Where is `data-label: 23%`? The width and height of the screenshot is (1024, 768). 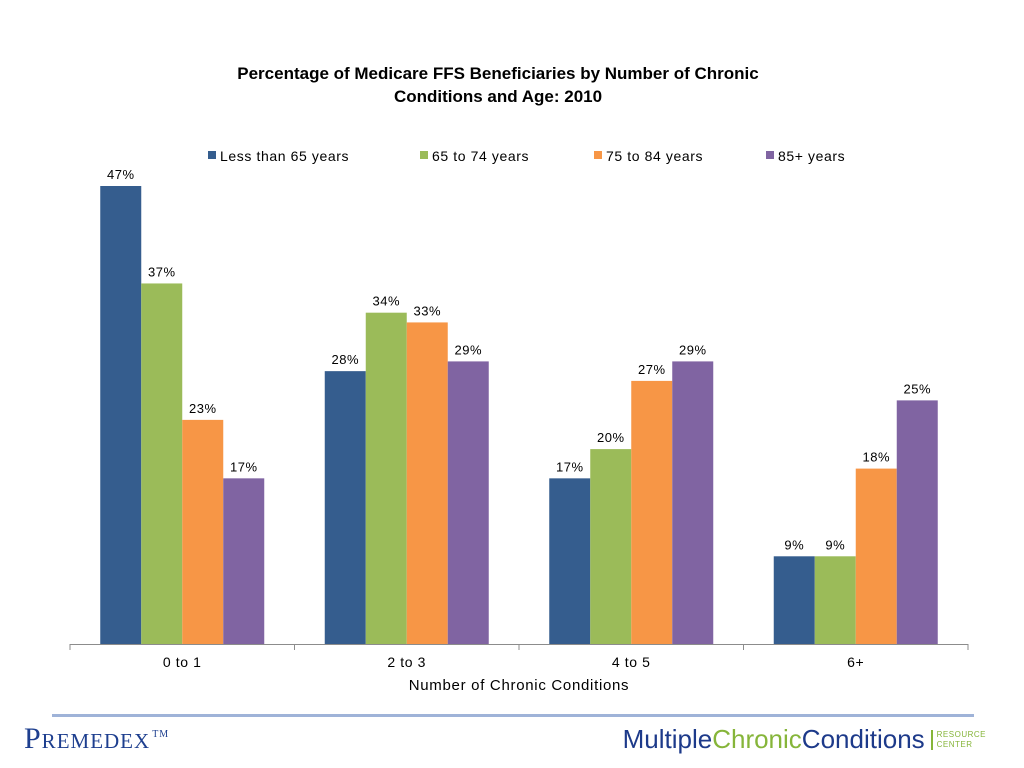 data-label: 23% is located at coordinates (203, 408).